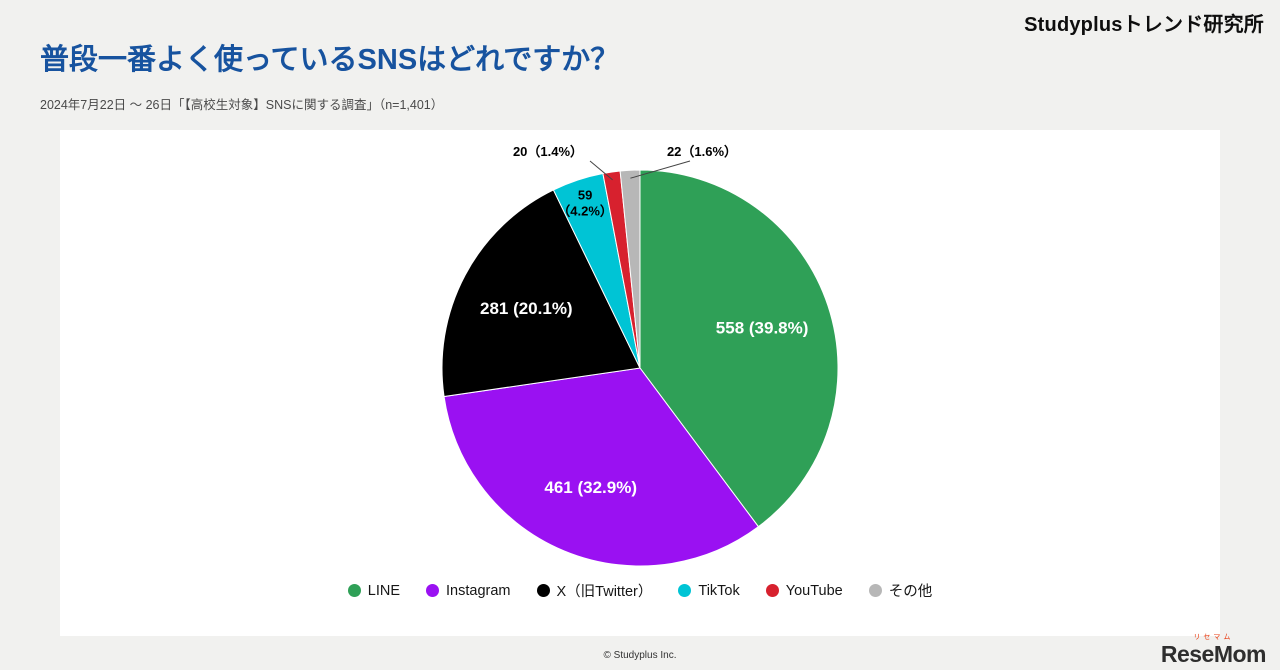 The width and height of the screenshot is (1280, 670). I want to click on legend-label: その他, so click(910, 592).